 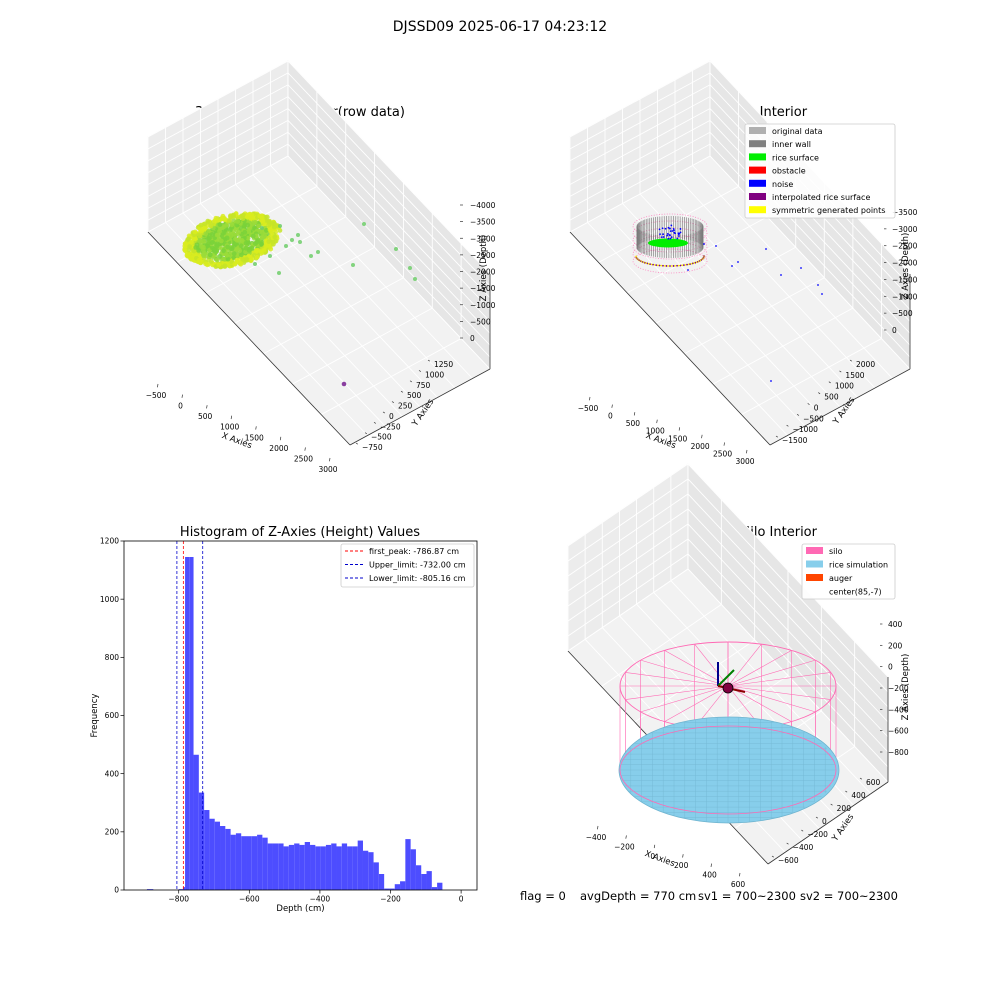 What do you see at coordinates (709, 875) in the screenshot?
I see `sim-x-tick-label: 400` at bounding box center [709, 875].